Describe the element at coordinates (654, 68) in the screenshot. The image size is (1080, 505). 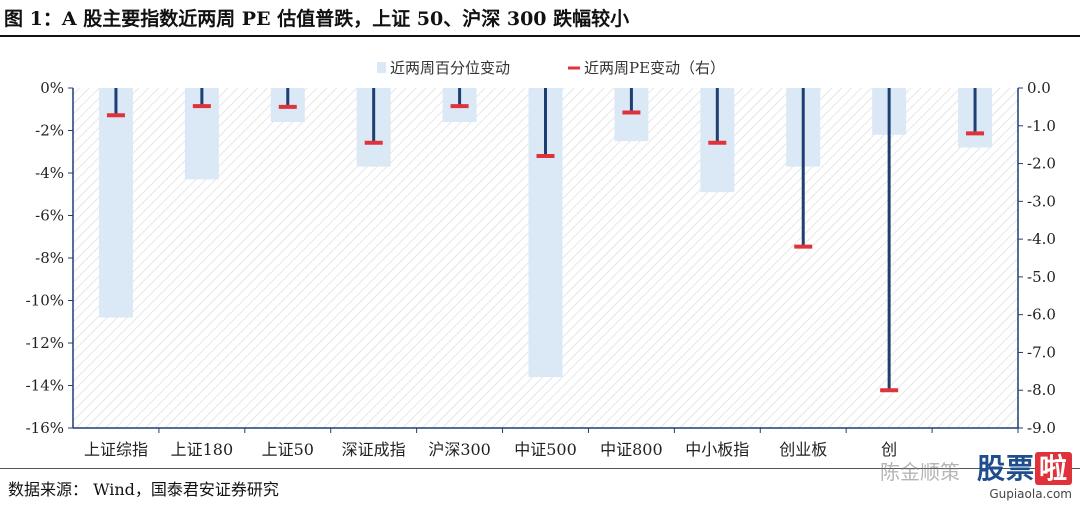
I see `legend-label-pe: 近两周PE变动（右）` at that location.